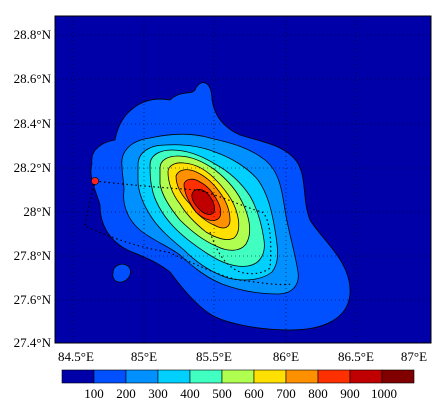  What do you see at coordinates (33, 342) in the screenshot?
I see `lat-label: 27.4°N` at bounding box center [33, 342].